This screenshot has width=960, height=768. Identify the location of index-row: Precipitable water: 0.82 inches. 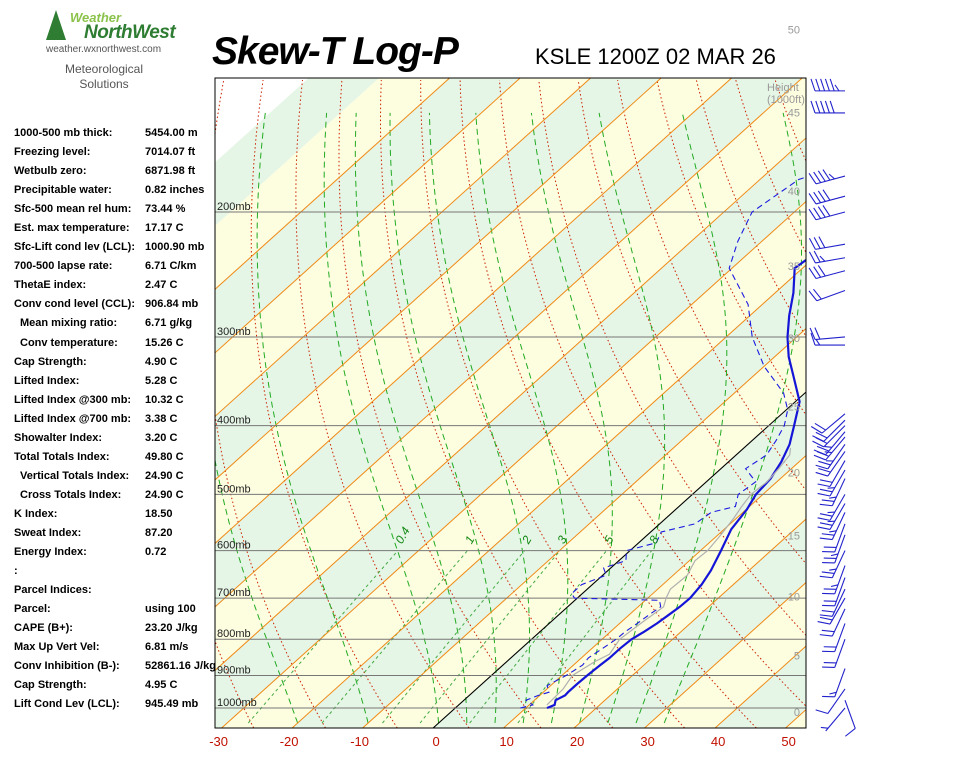
(114, 193).